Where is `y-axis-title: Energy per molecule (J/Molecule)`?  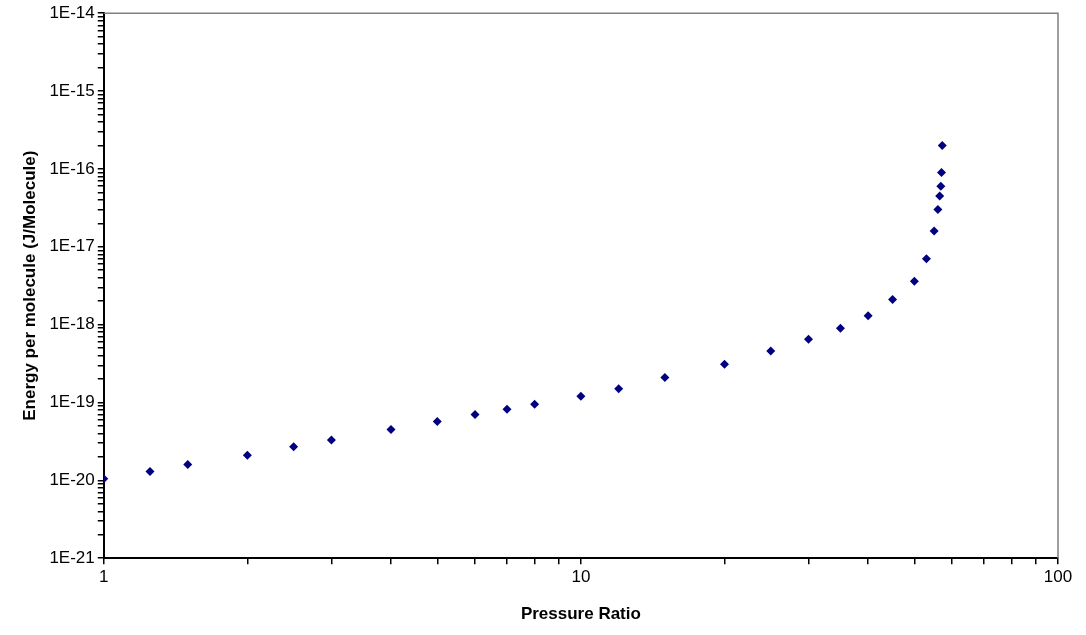 y-axis-title: Energy per molecule (J/Molecule) is located at coordinates (29, 285).